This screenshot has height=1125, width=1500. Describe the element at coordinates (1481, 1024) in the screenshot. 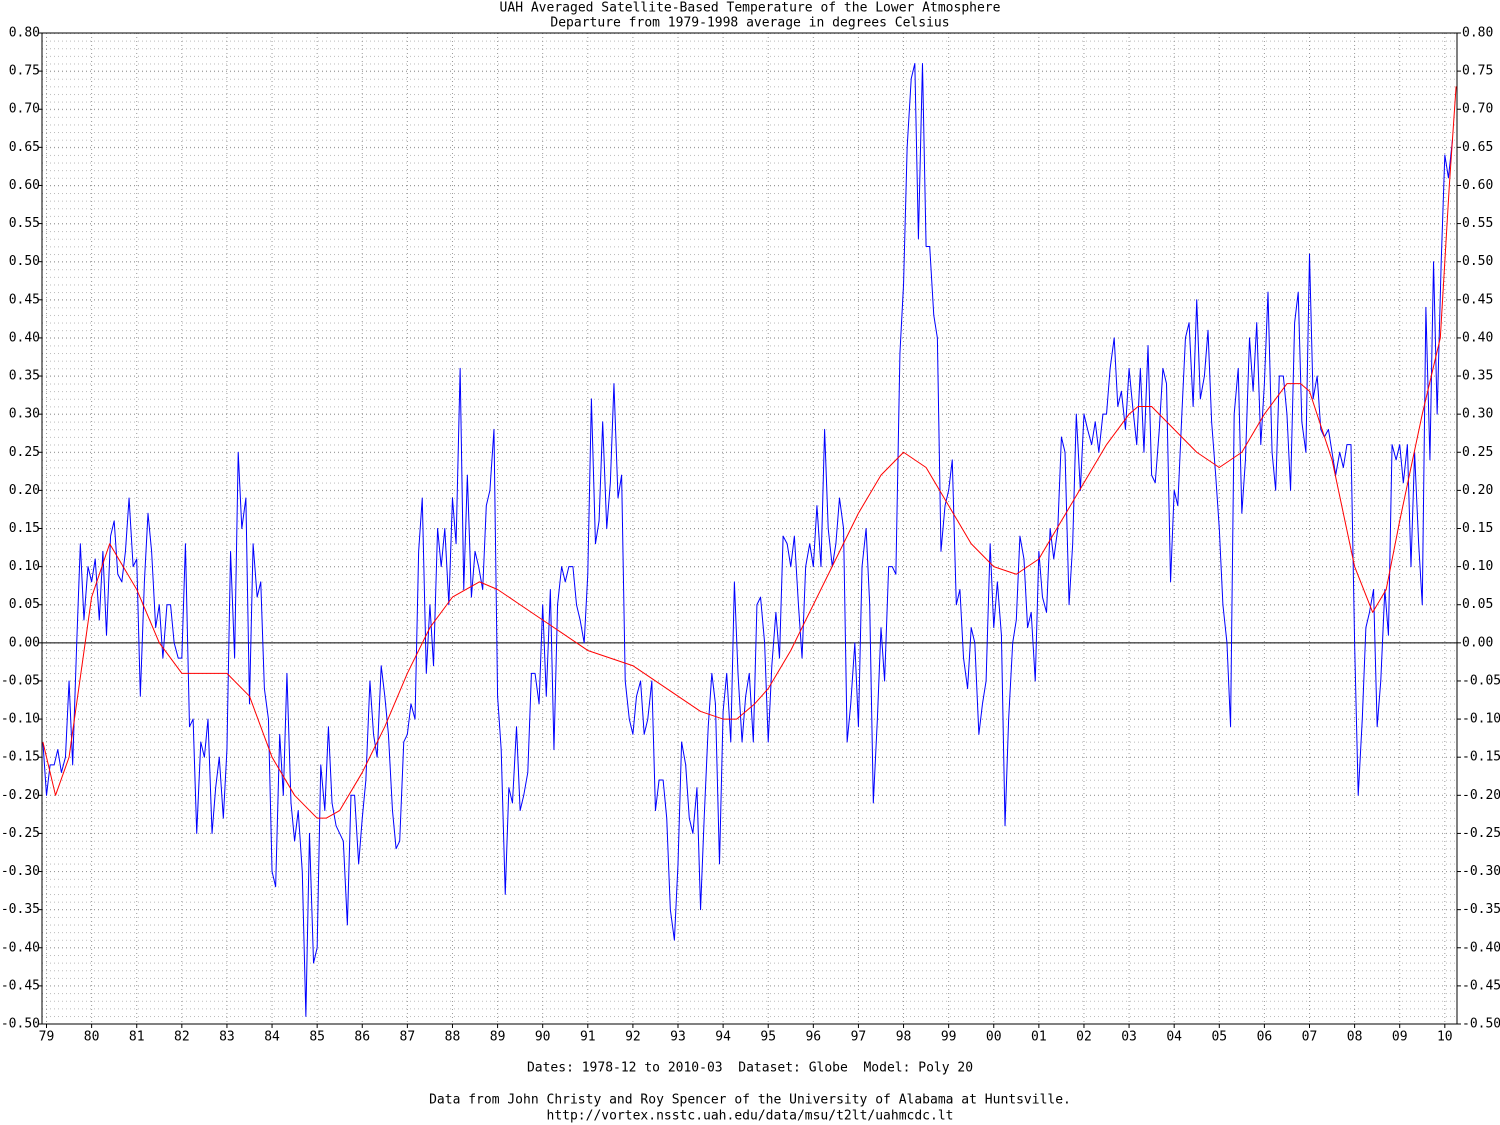

I see `y2-tick-label: -0.50` at that location.